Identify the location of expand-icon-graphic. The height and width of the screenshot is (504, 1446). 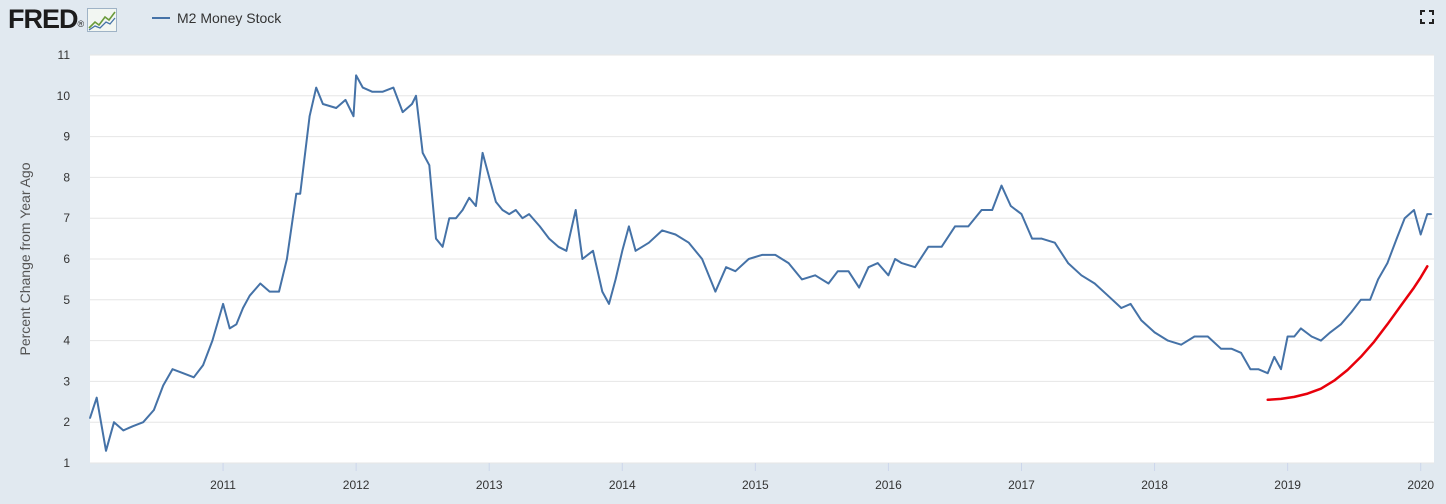
(1427, 17).